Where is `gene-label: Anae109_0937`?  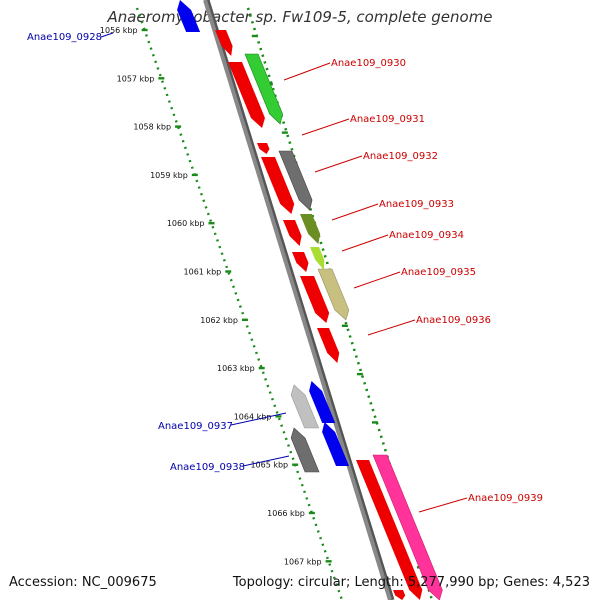 gene-label: Anae109_0937 is located at coordinates (195, 426).